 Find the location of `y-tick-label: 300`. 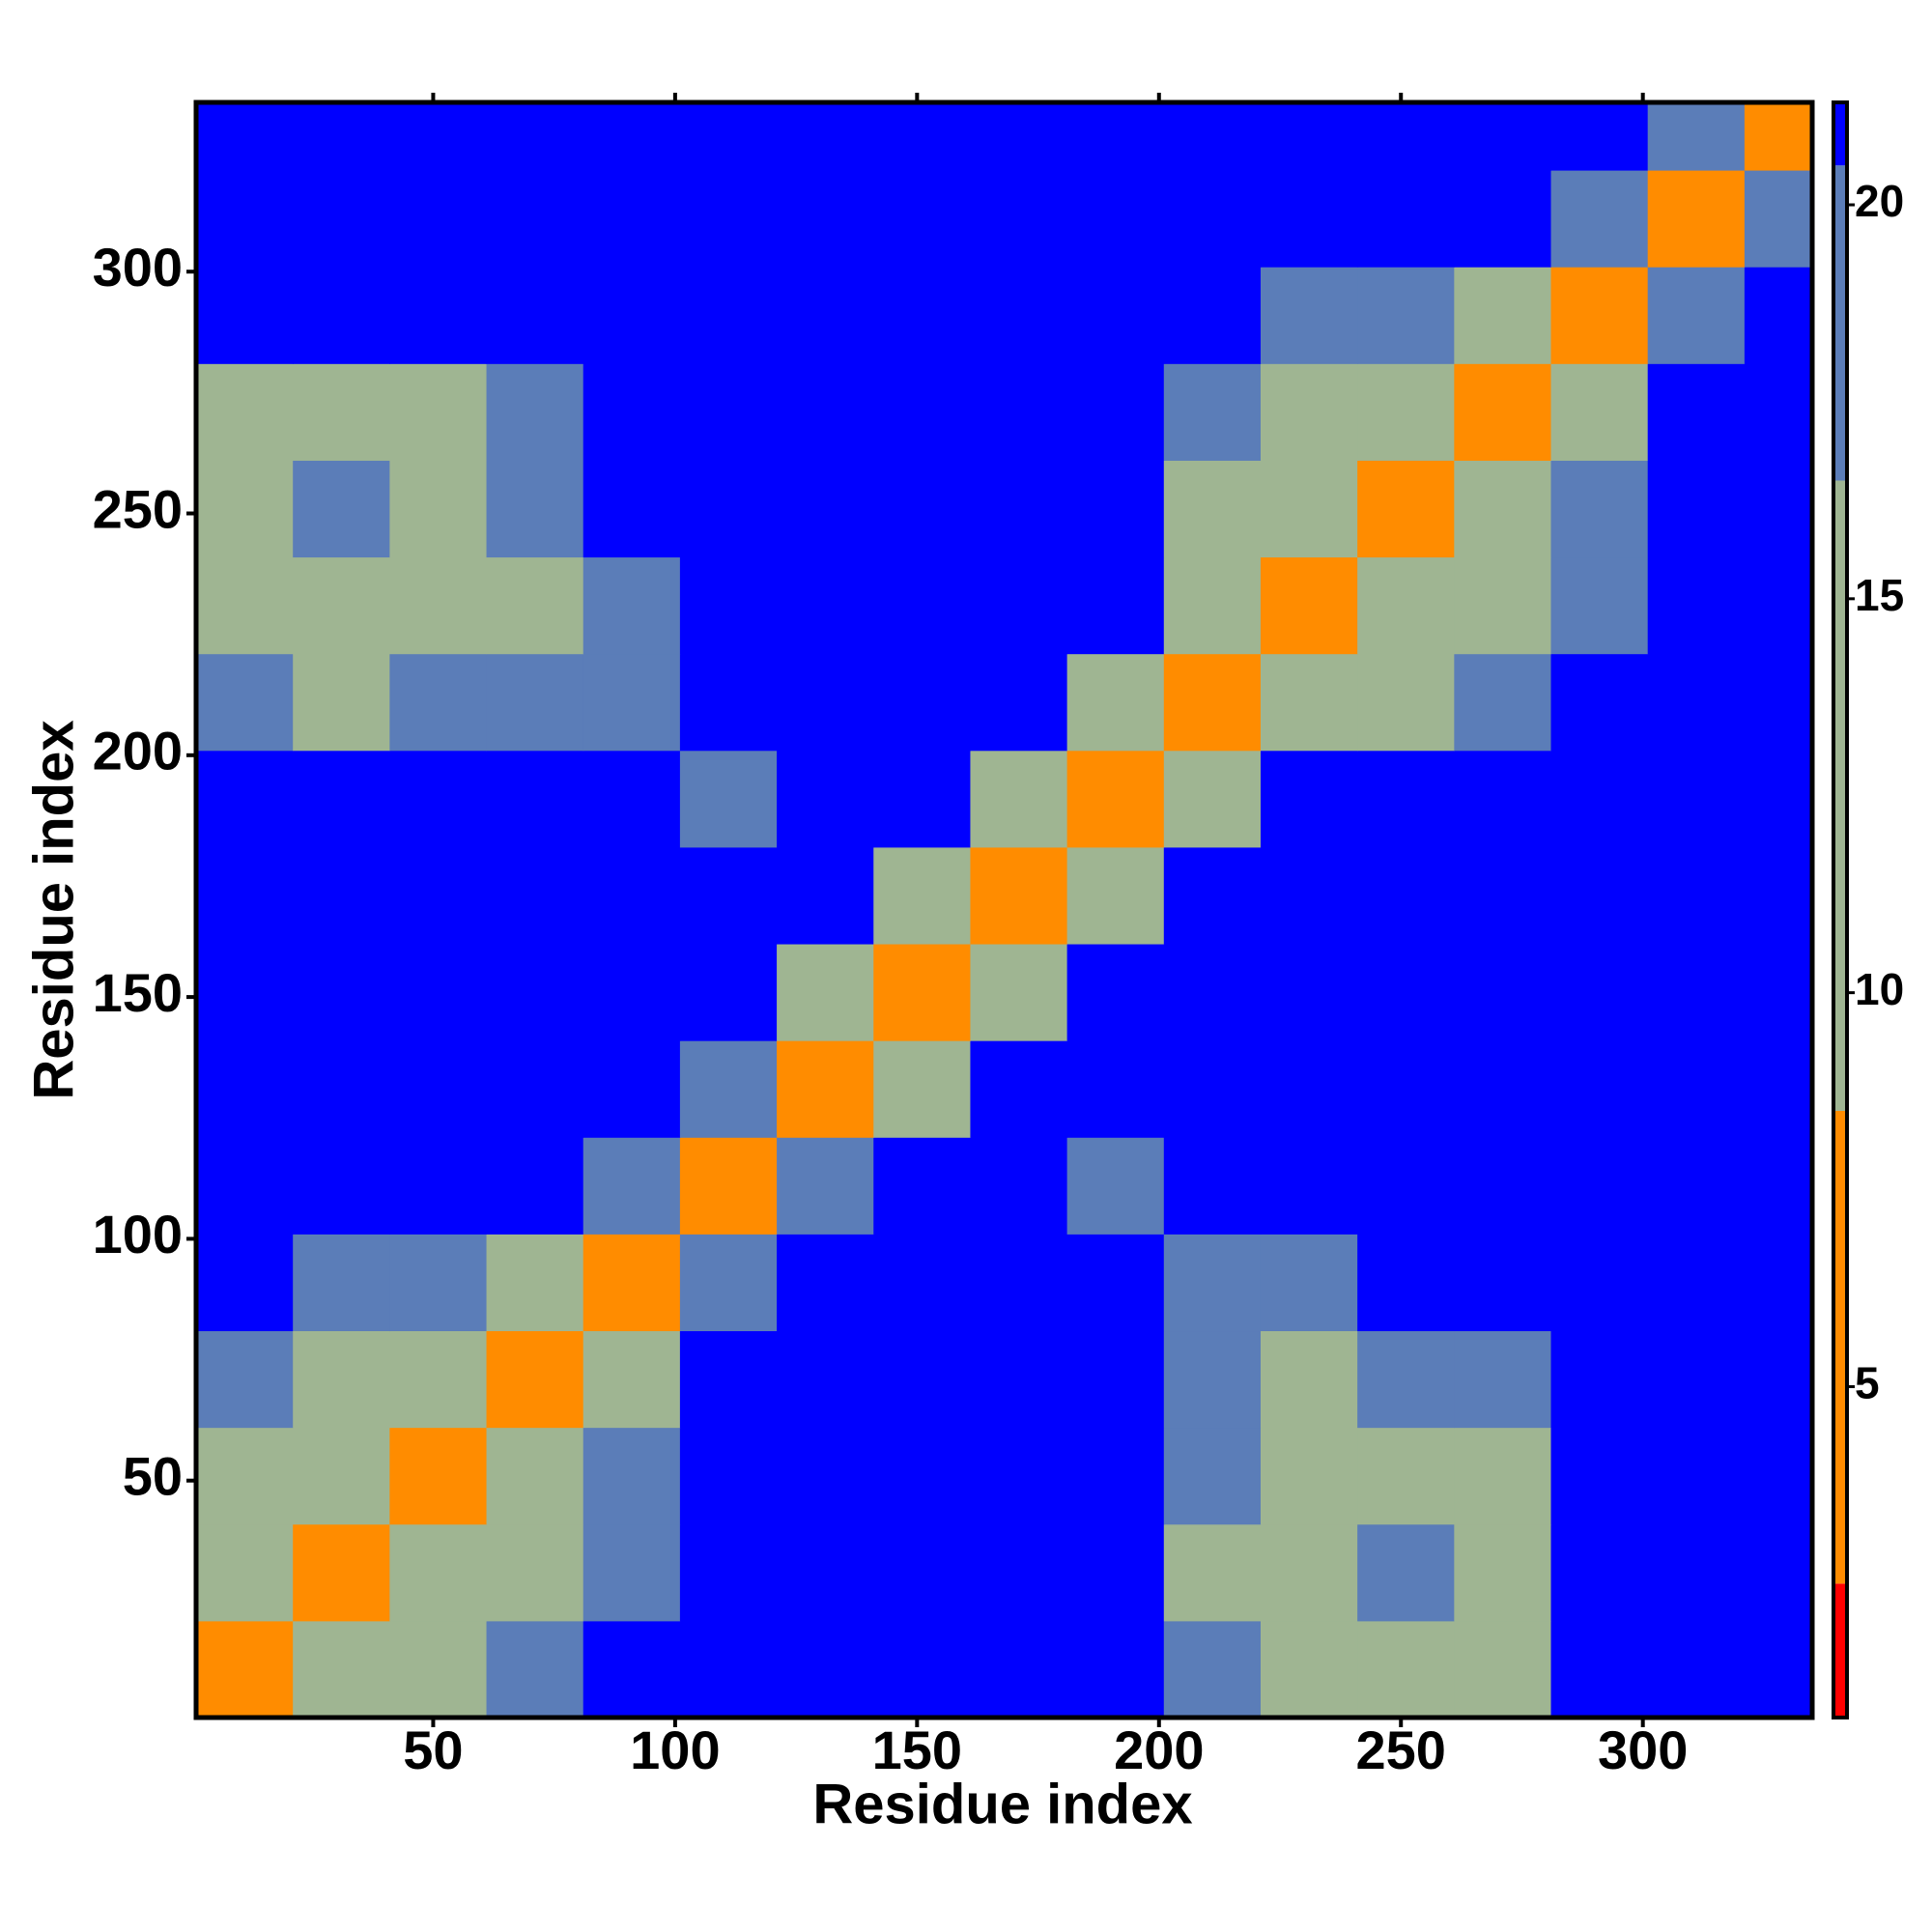

y-tick-label: 300 is located at coordinates (138, 267).